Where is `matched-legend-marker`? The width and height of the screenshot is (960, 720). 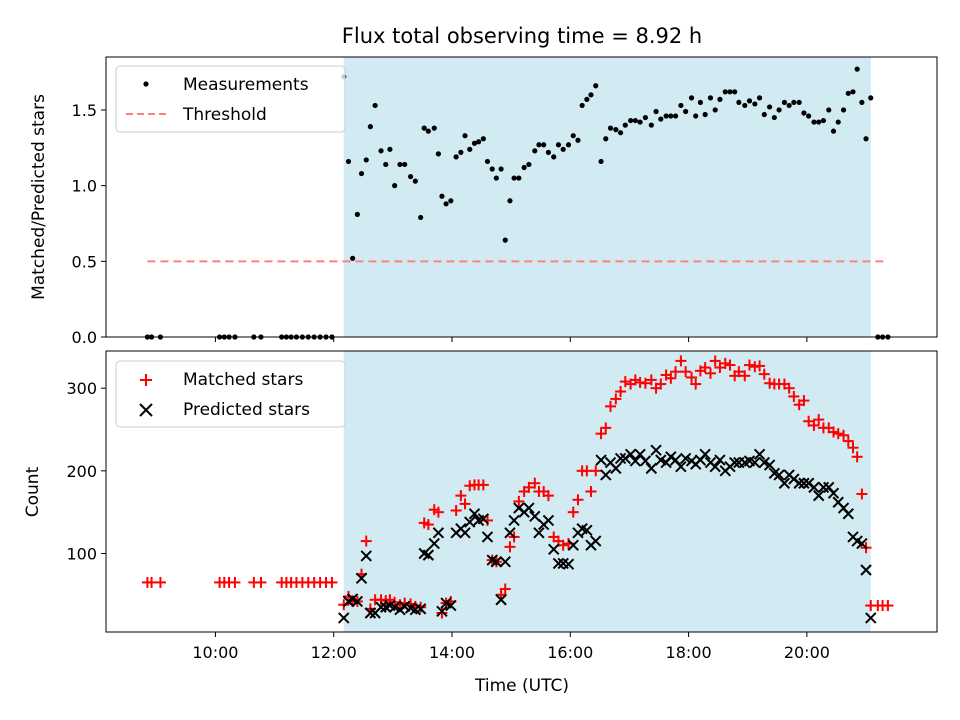 matched-legend-marker is located at coordinates (146, 380).